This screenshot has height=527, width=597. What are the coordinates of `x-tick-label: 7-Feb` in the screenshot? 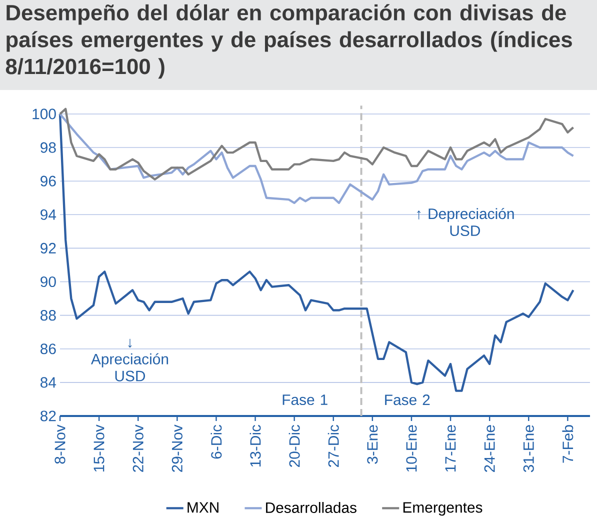 It's located at (568, 444).